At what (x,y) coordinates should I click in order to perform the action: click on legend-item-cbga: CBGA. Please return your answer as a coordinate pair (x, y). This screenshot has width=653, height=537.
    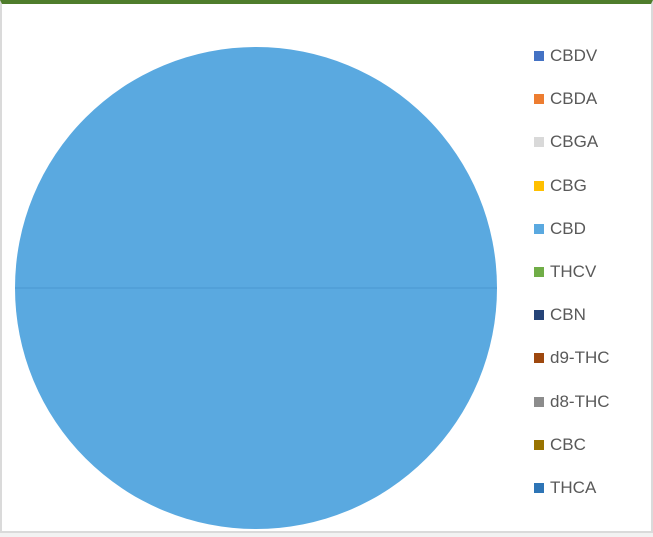
    Looking at the image, I should click on (566, 142).